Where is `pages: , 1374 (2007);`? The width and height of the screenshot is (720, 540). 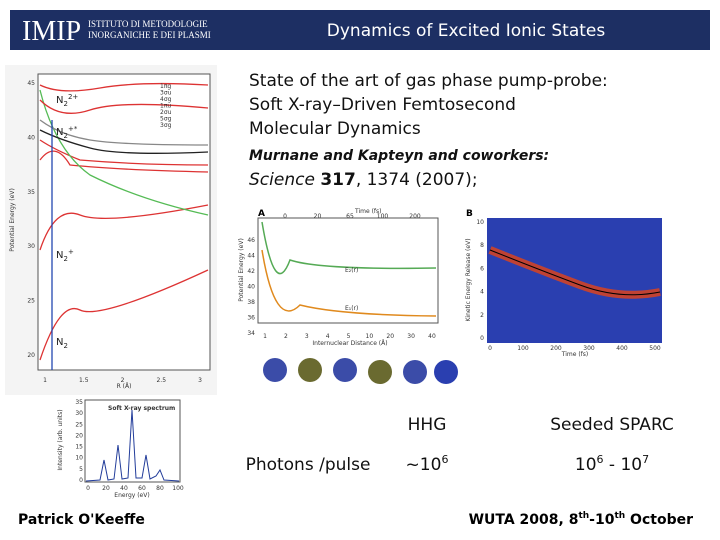 pages: , 1374 (2007); is located at coordinates (417, 180).